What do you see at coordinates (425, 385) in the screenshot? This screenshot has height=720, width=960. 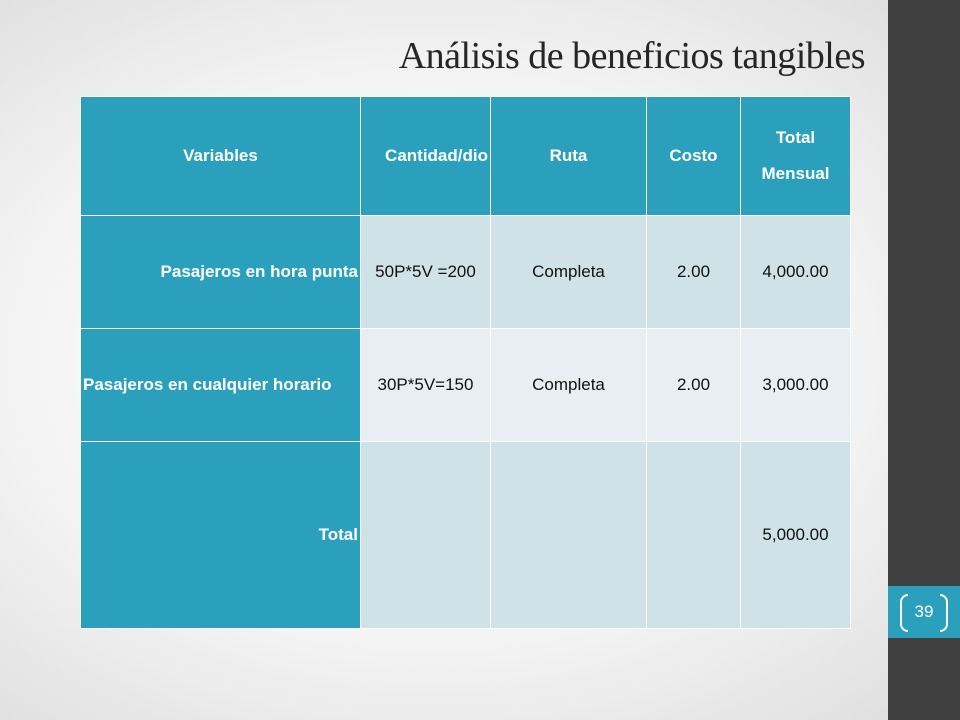 I see `row-cantidad: 30P*5V=150` at bounding box center [425, 385].